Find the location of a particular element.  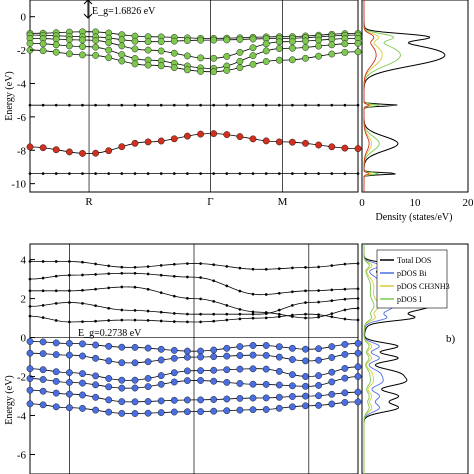

y-tick-label: -4 is located at coordinates (22, 84).